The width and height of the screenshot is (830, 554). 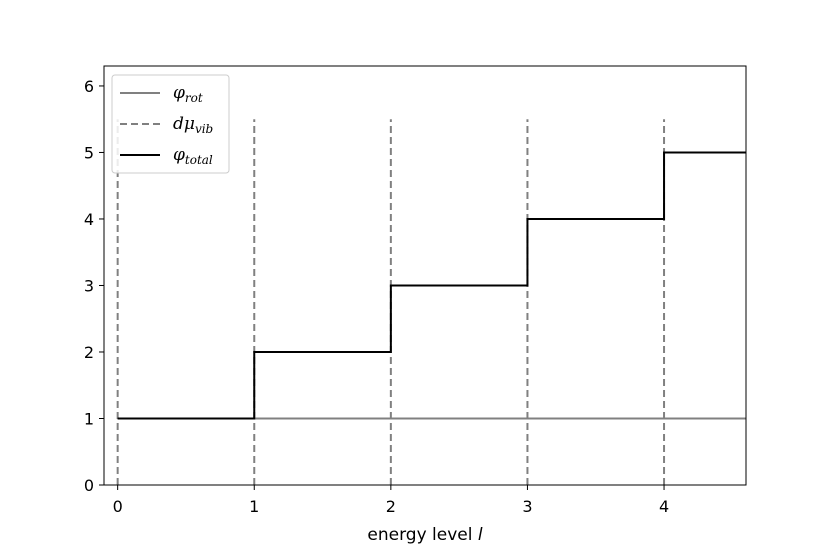 I want to click on y-tick-label-1: 1, so click(x=89, y=418).